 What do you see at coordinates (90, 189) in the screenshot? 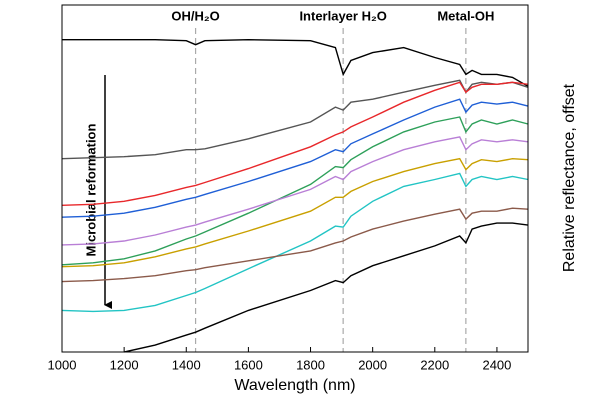
I see `arrow-label: Microbial reformation` at bounding box center [90, 189].